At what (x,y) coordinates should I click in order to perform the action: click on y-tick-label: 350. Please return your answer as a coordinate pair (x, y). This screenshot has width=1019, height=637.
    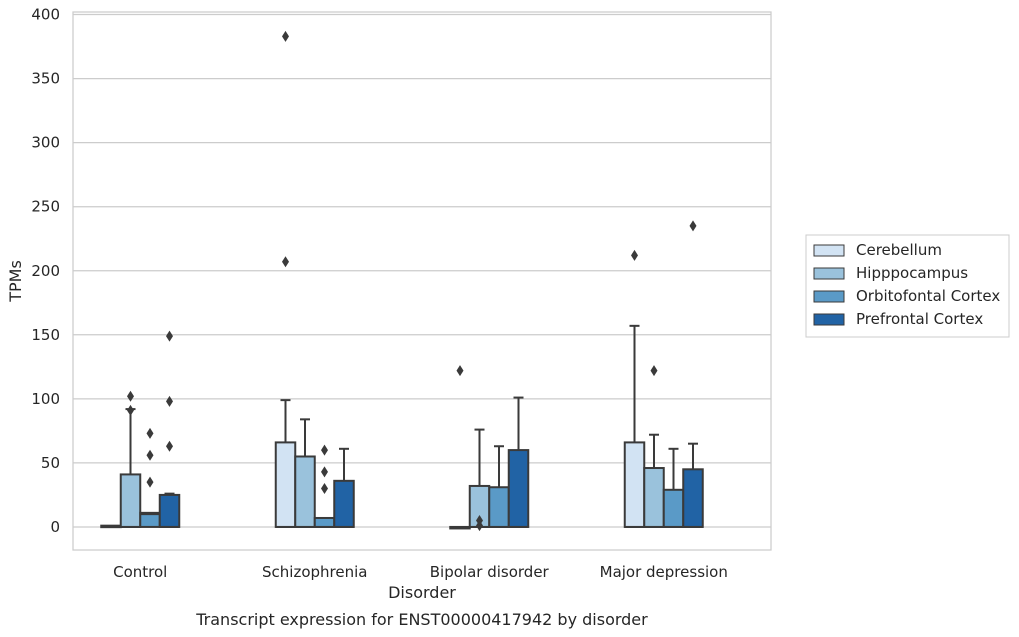
    Looking at the image, I should click on (45, 79).